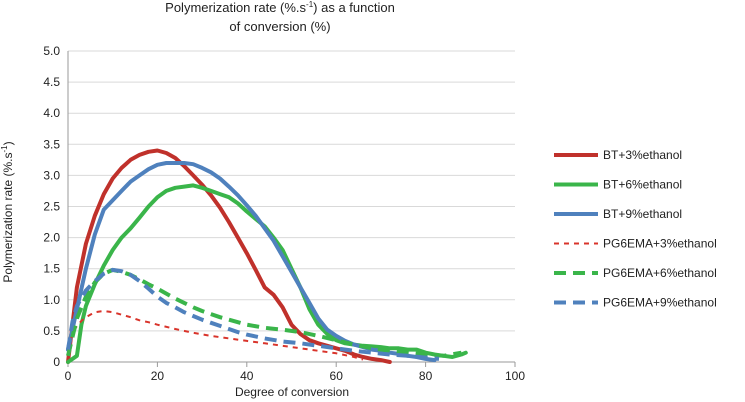 Image resolution: width=745 pixels, height=402 pixels. What do you see at coordinates (51, 238) in the screenshot?
I see `y-tick-label: 2.0` at bounding box center [51, 238].